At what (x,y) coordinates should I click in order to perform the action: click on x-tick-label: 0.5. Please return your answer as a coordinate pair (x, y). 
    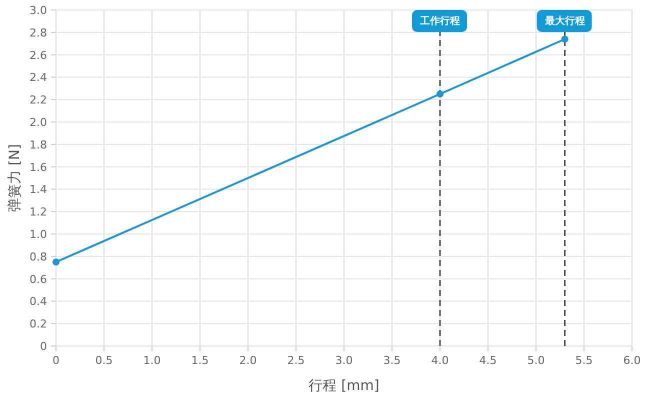
    Looking at the image, I should click on (104, 360).